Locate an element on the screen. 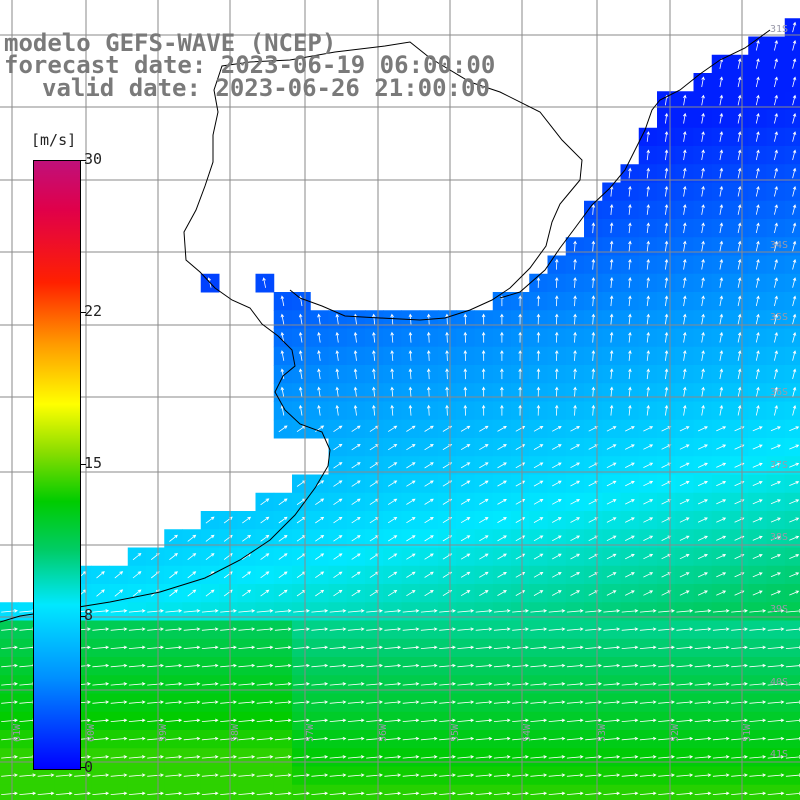 The width and height of the screenshot is (800, 800). lat-label: 31S is located at coordinates (779, 29).